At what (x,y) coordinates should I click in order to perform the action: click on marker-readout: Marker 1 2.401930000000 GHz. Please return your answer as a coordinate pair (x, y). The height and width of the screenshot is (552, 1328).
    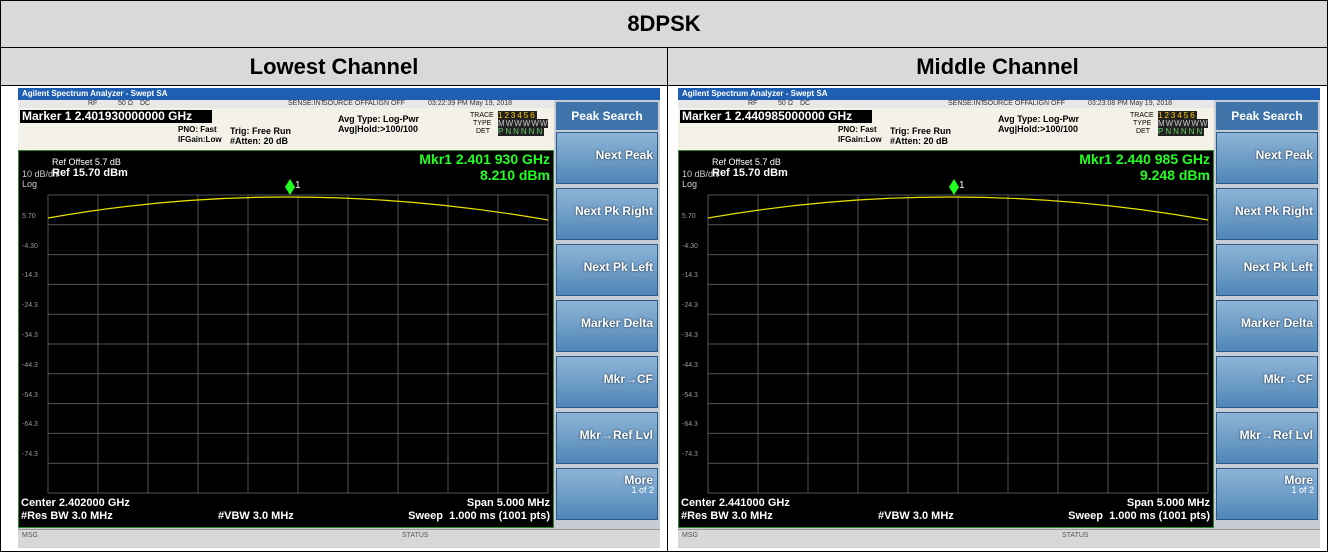
    Looking at the image, I should click on (116, 116).